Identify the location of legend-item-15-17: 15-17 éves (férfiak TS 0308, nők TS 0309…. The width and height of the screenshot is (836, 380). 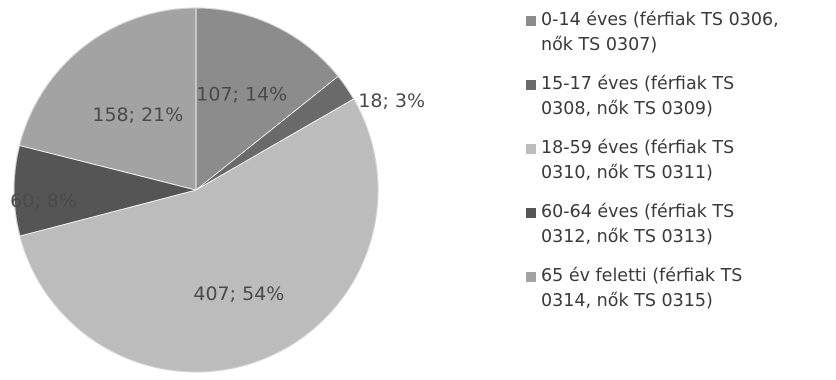
(677, 97).